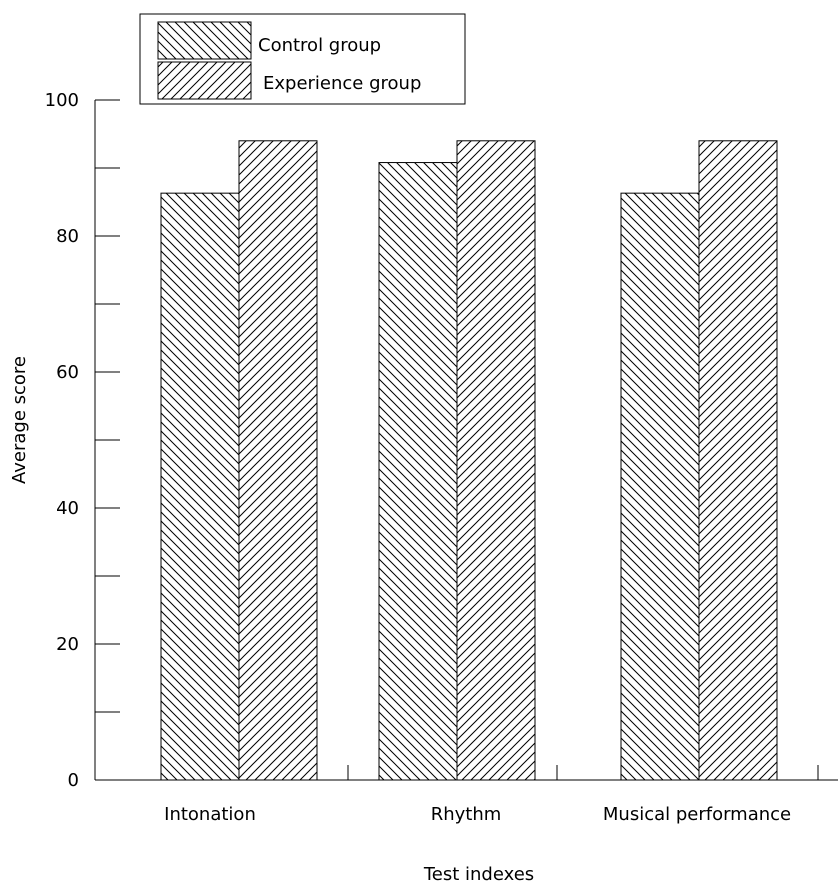  I want to click on y-ticks-layer: 0 20 40 60 80 100, so click(82, 440).